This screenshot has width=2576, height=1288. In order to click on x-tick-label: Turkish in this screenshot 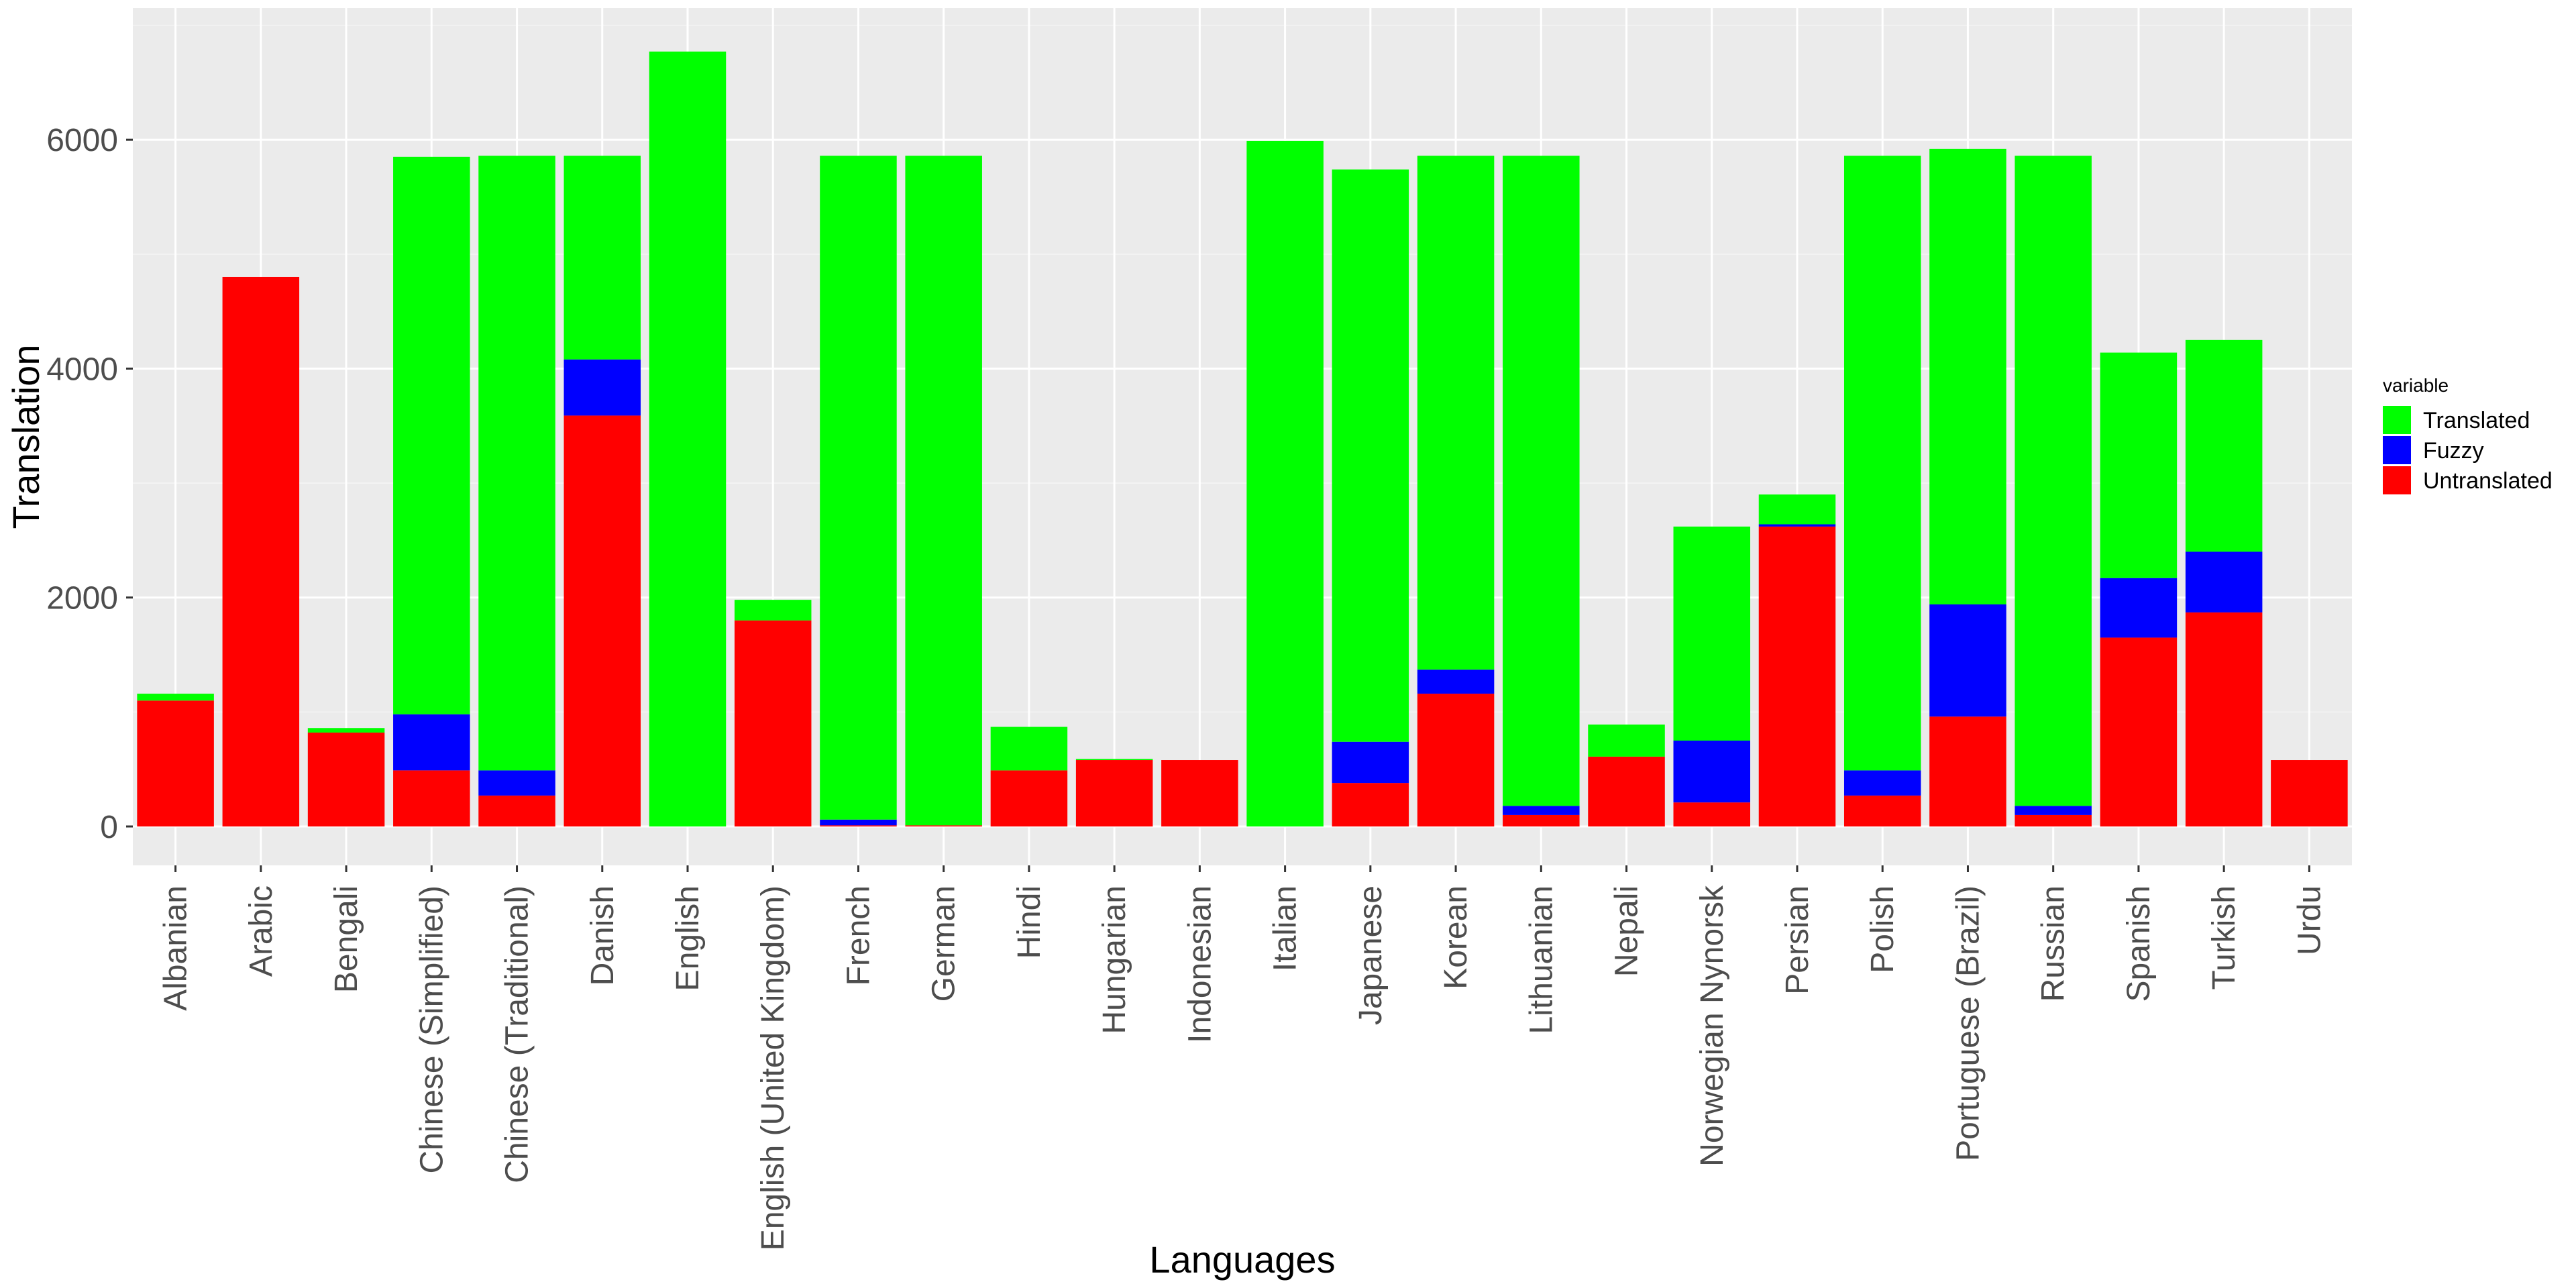, I will do `click(2224, 937)`.